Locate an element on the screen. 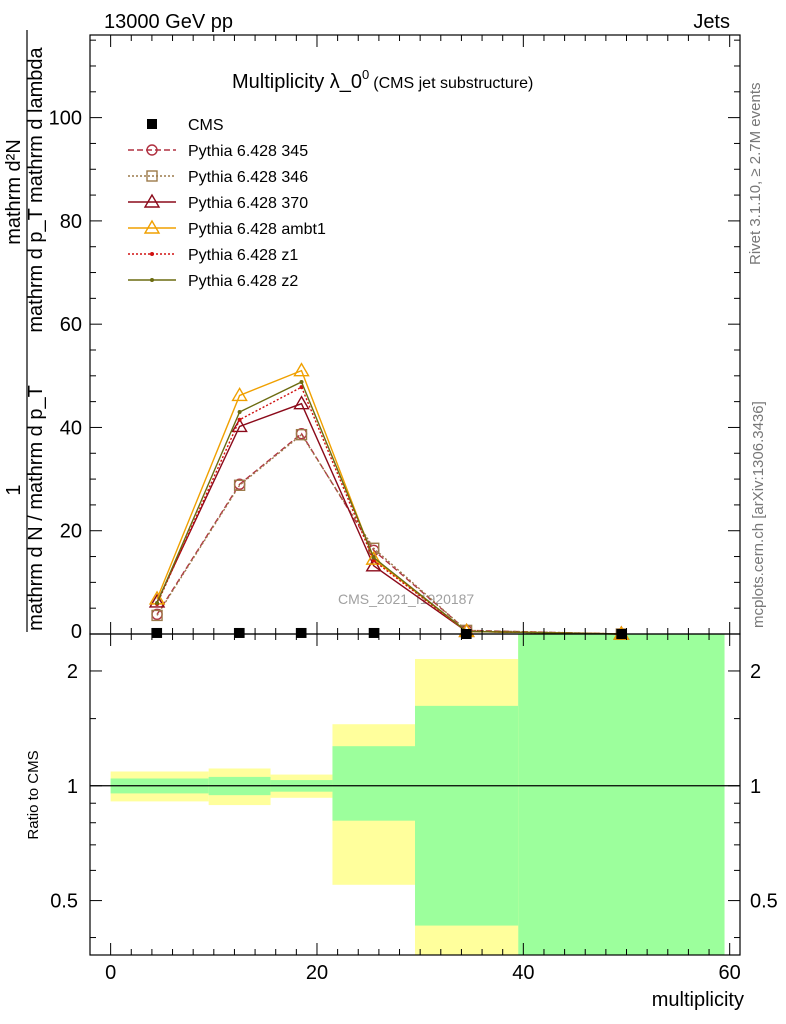 This screenshot has width=786, height=1024. header-right: Jets is located at coordinates (711, 22).